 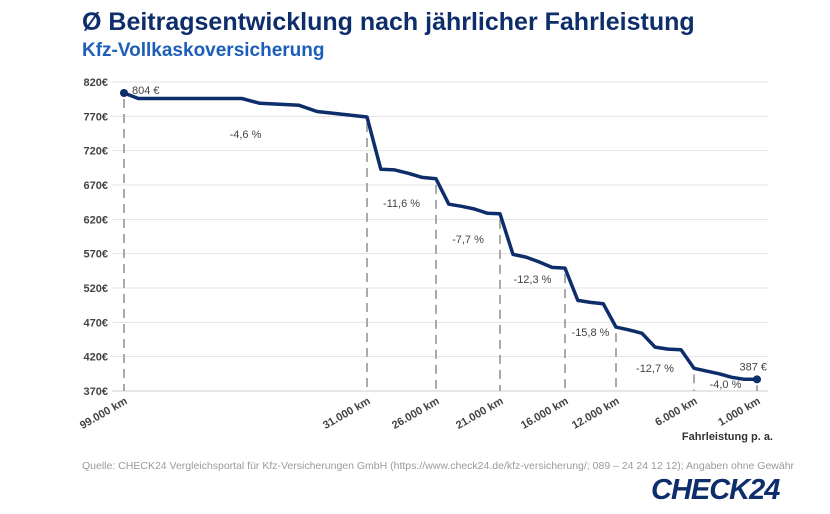 What do you see at coordinates (739, 412) in the screenshot?
I see `x-tick-label: 1.000 km` at bounding box center [739, 412].